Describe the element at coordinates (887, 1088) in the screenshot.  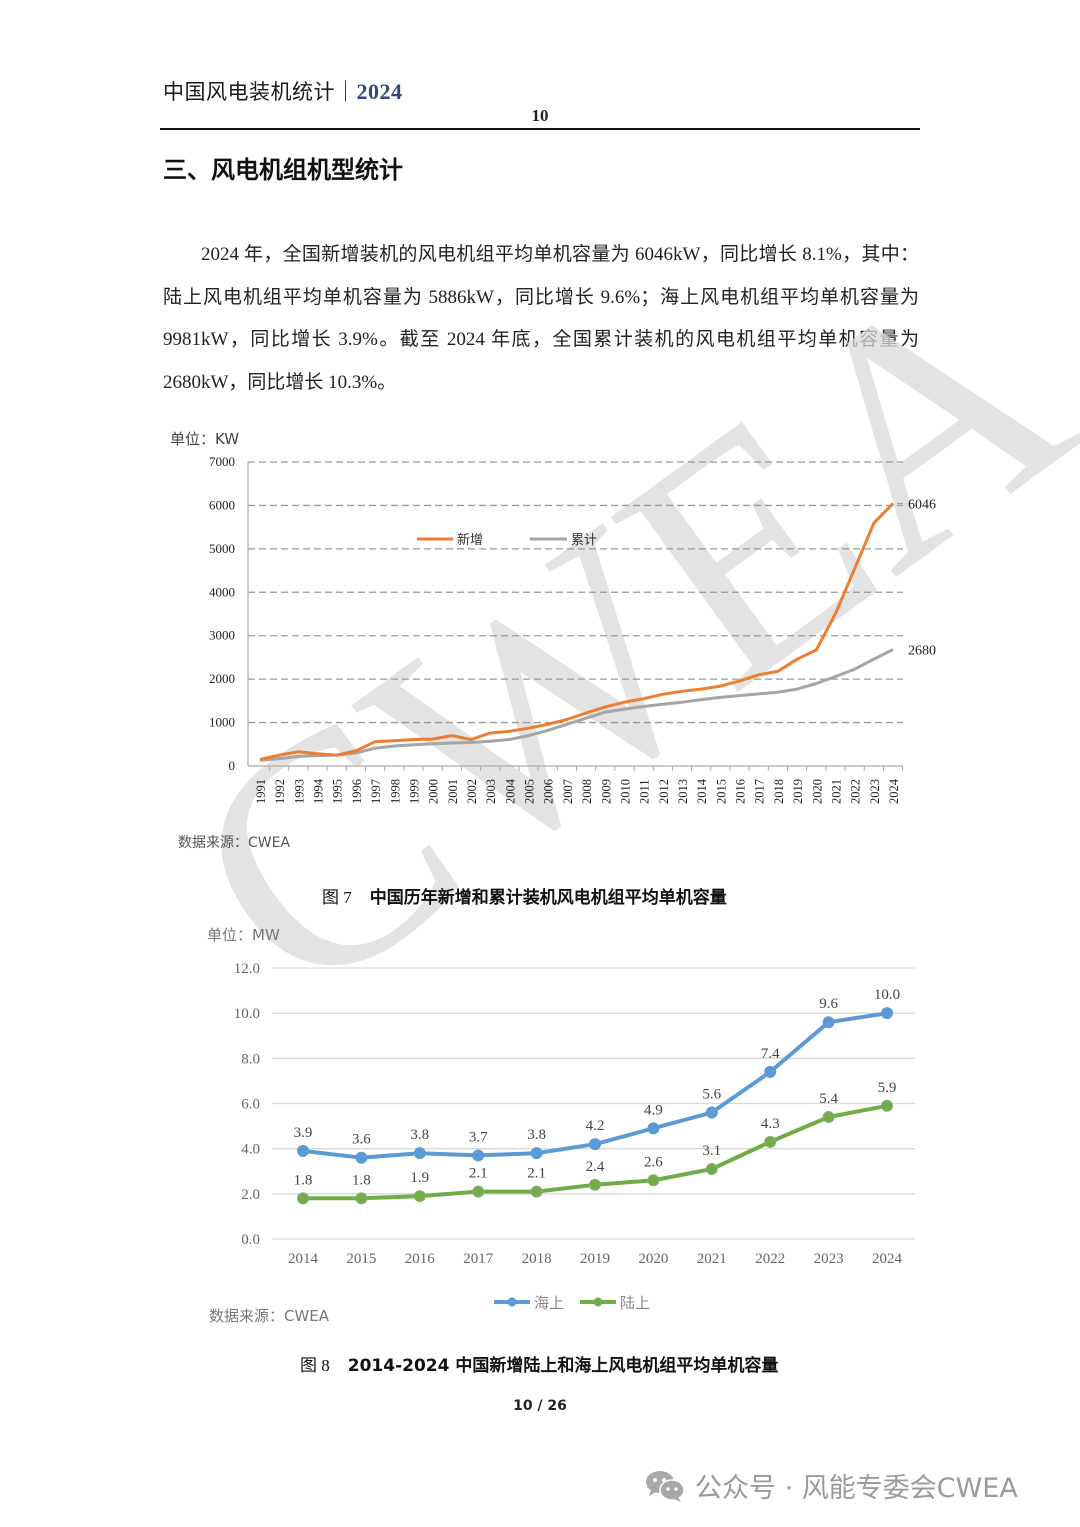
I see `data-label: 5.9` at that location.